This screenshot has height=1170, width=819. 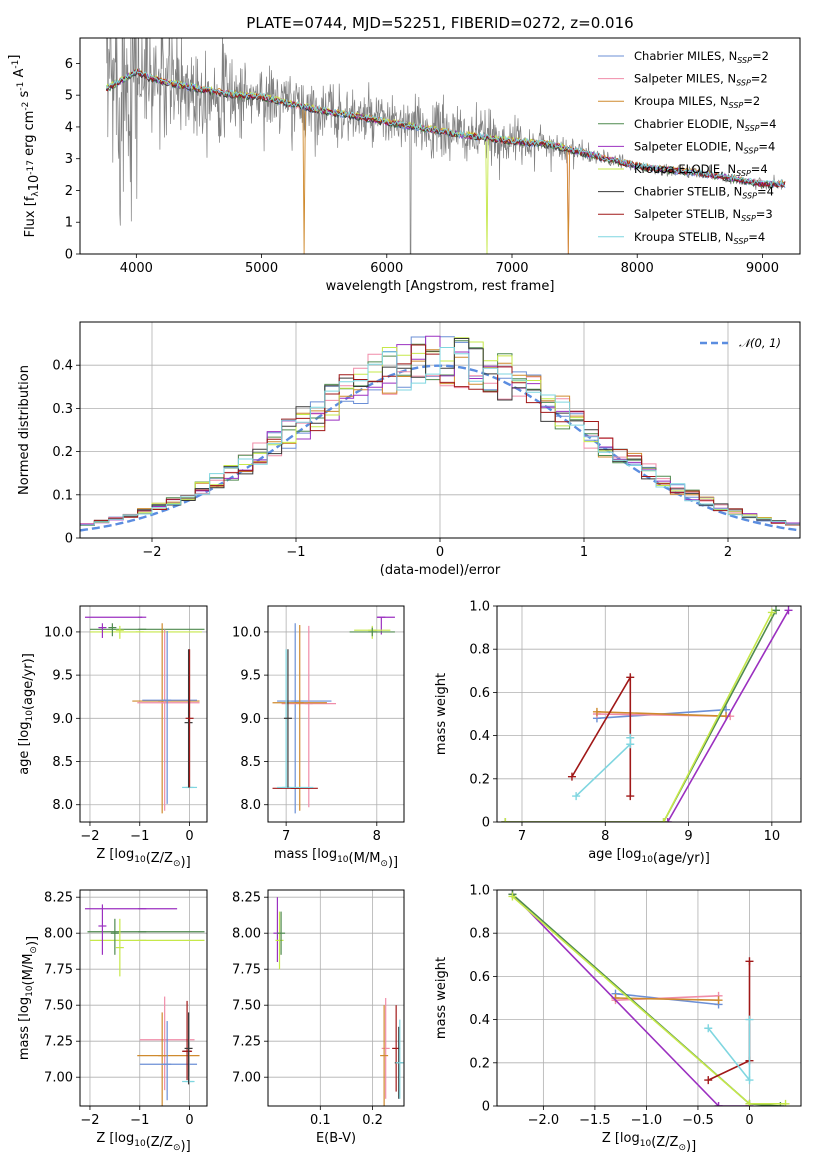 What do you see at coordinates (69, 127) in the screenshot?
I see `y-tick-label: 4` at bounding box center [69, 127].